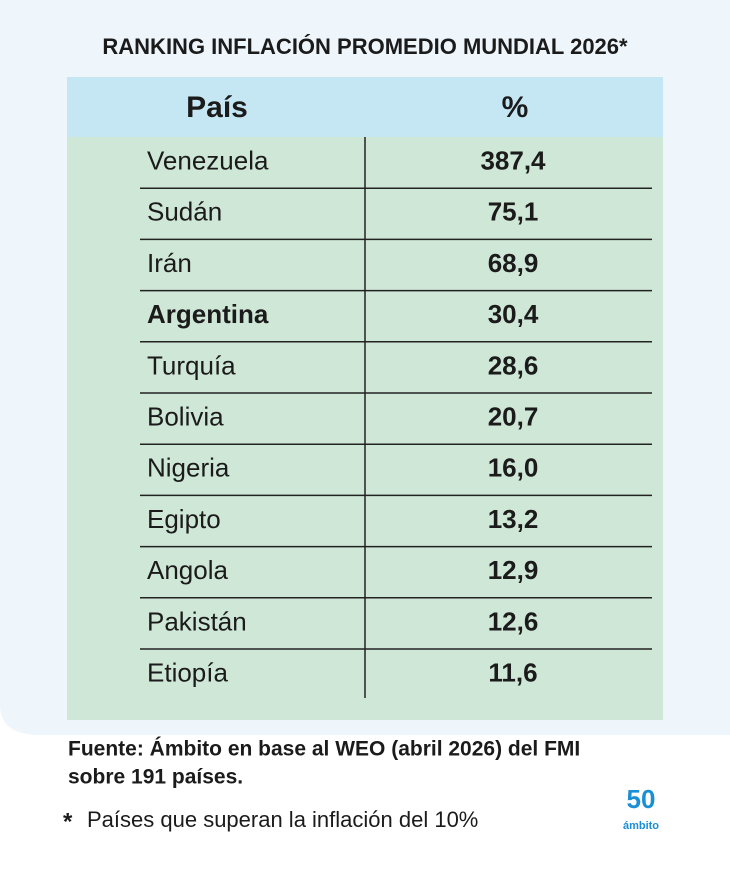  What do you see at coordinates (169, 263) in the screenshot?
I see `country: Irán` at bounding box center [169, 263].